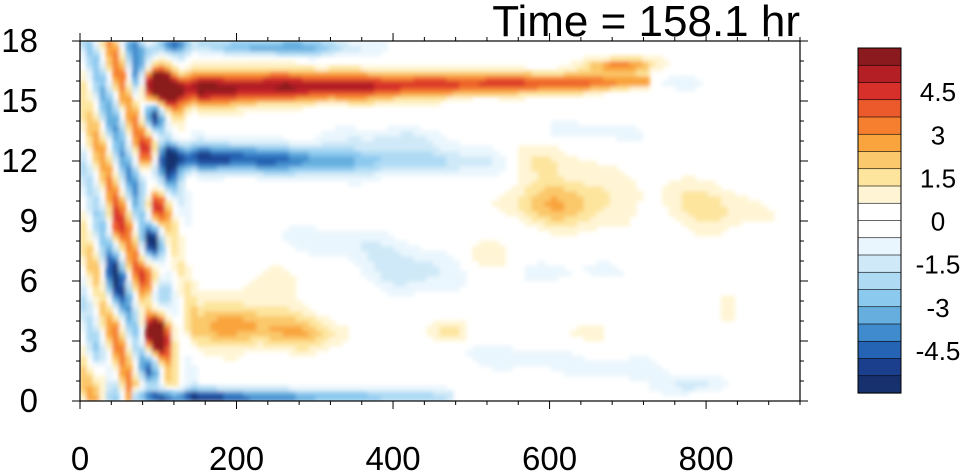 The width and height of the screenshot is (965, 473). What do you see at coordinates (879, 160) in the screenshot?
I see `colorbar-swatch` at bounding box center [879, 160].